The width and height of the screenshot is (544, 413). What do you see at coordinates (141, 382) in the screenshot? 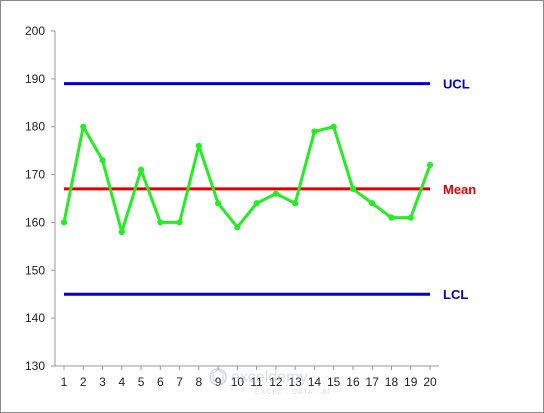
I see `x-tick-label: 5` at bounding box center [141, 382].